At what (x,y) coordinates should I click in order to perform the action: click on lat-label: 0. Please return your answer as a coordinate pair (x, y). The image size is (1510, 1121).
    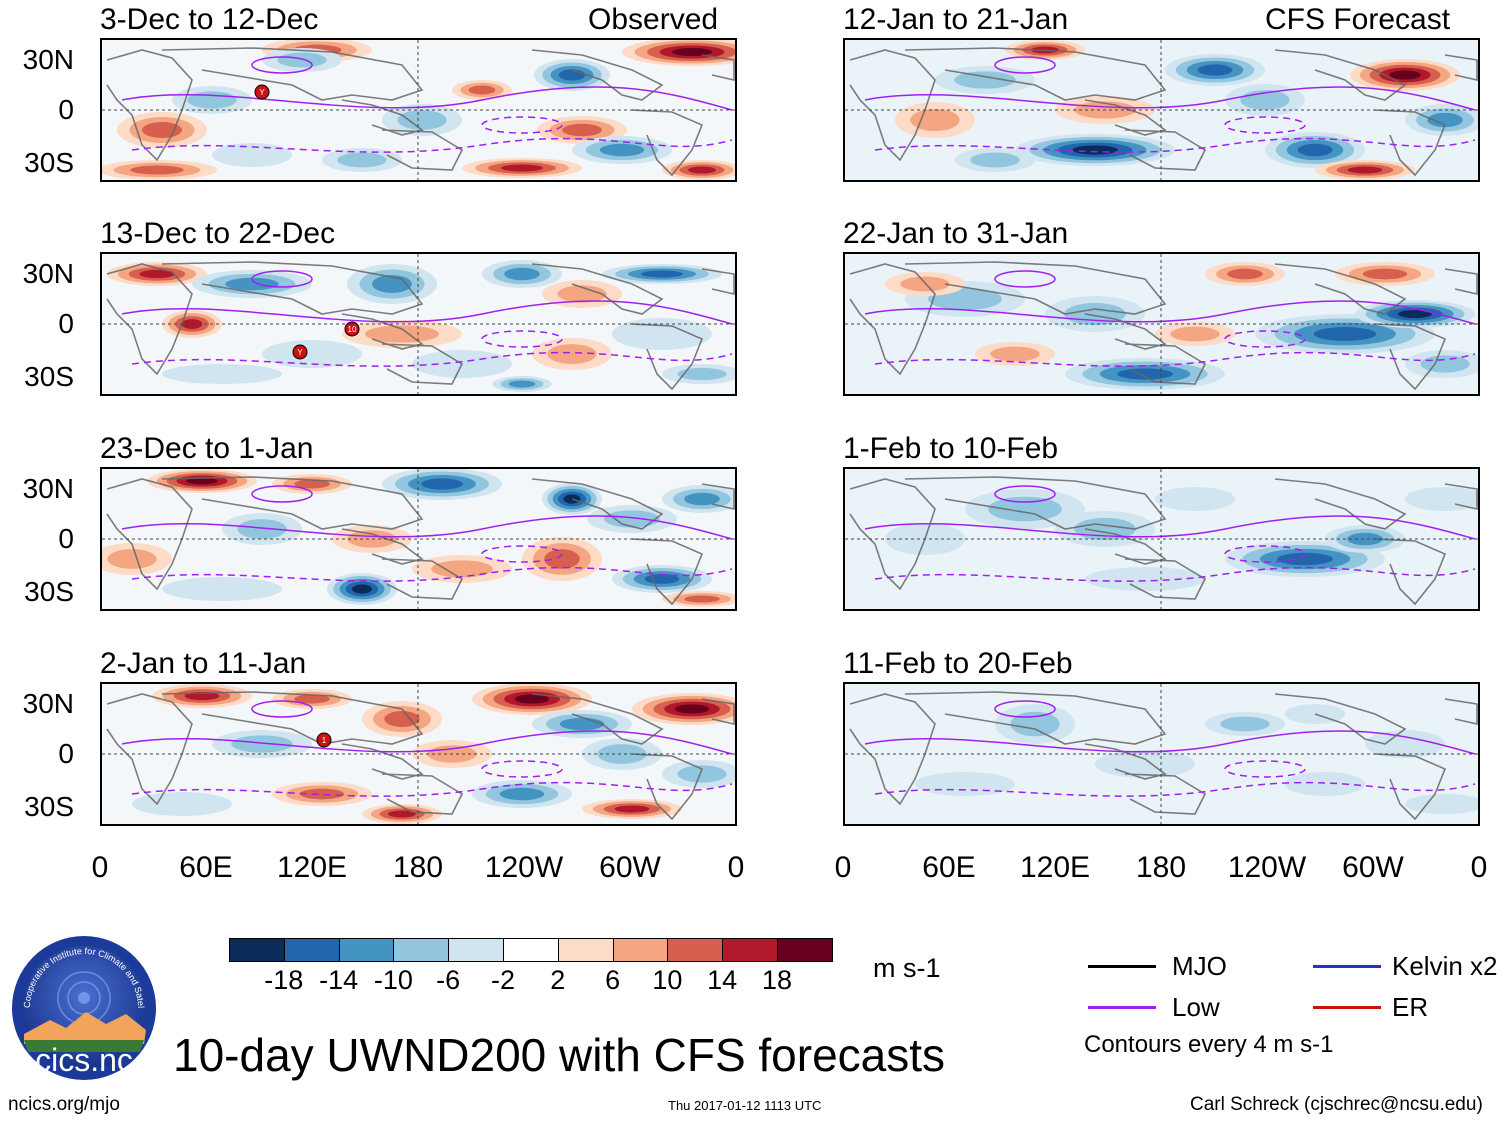
    Looking at the image, I should click on (66, 109).